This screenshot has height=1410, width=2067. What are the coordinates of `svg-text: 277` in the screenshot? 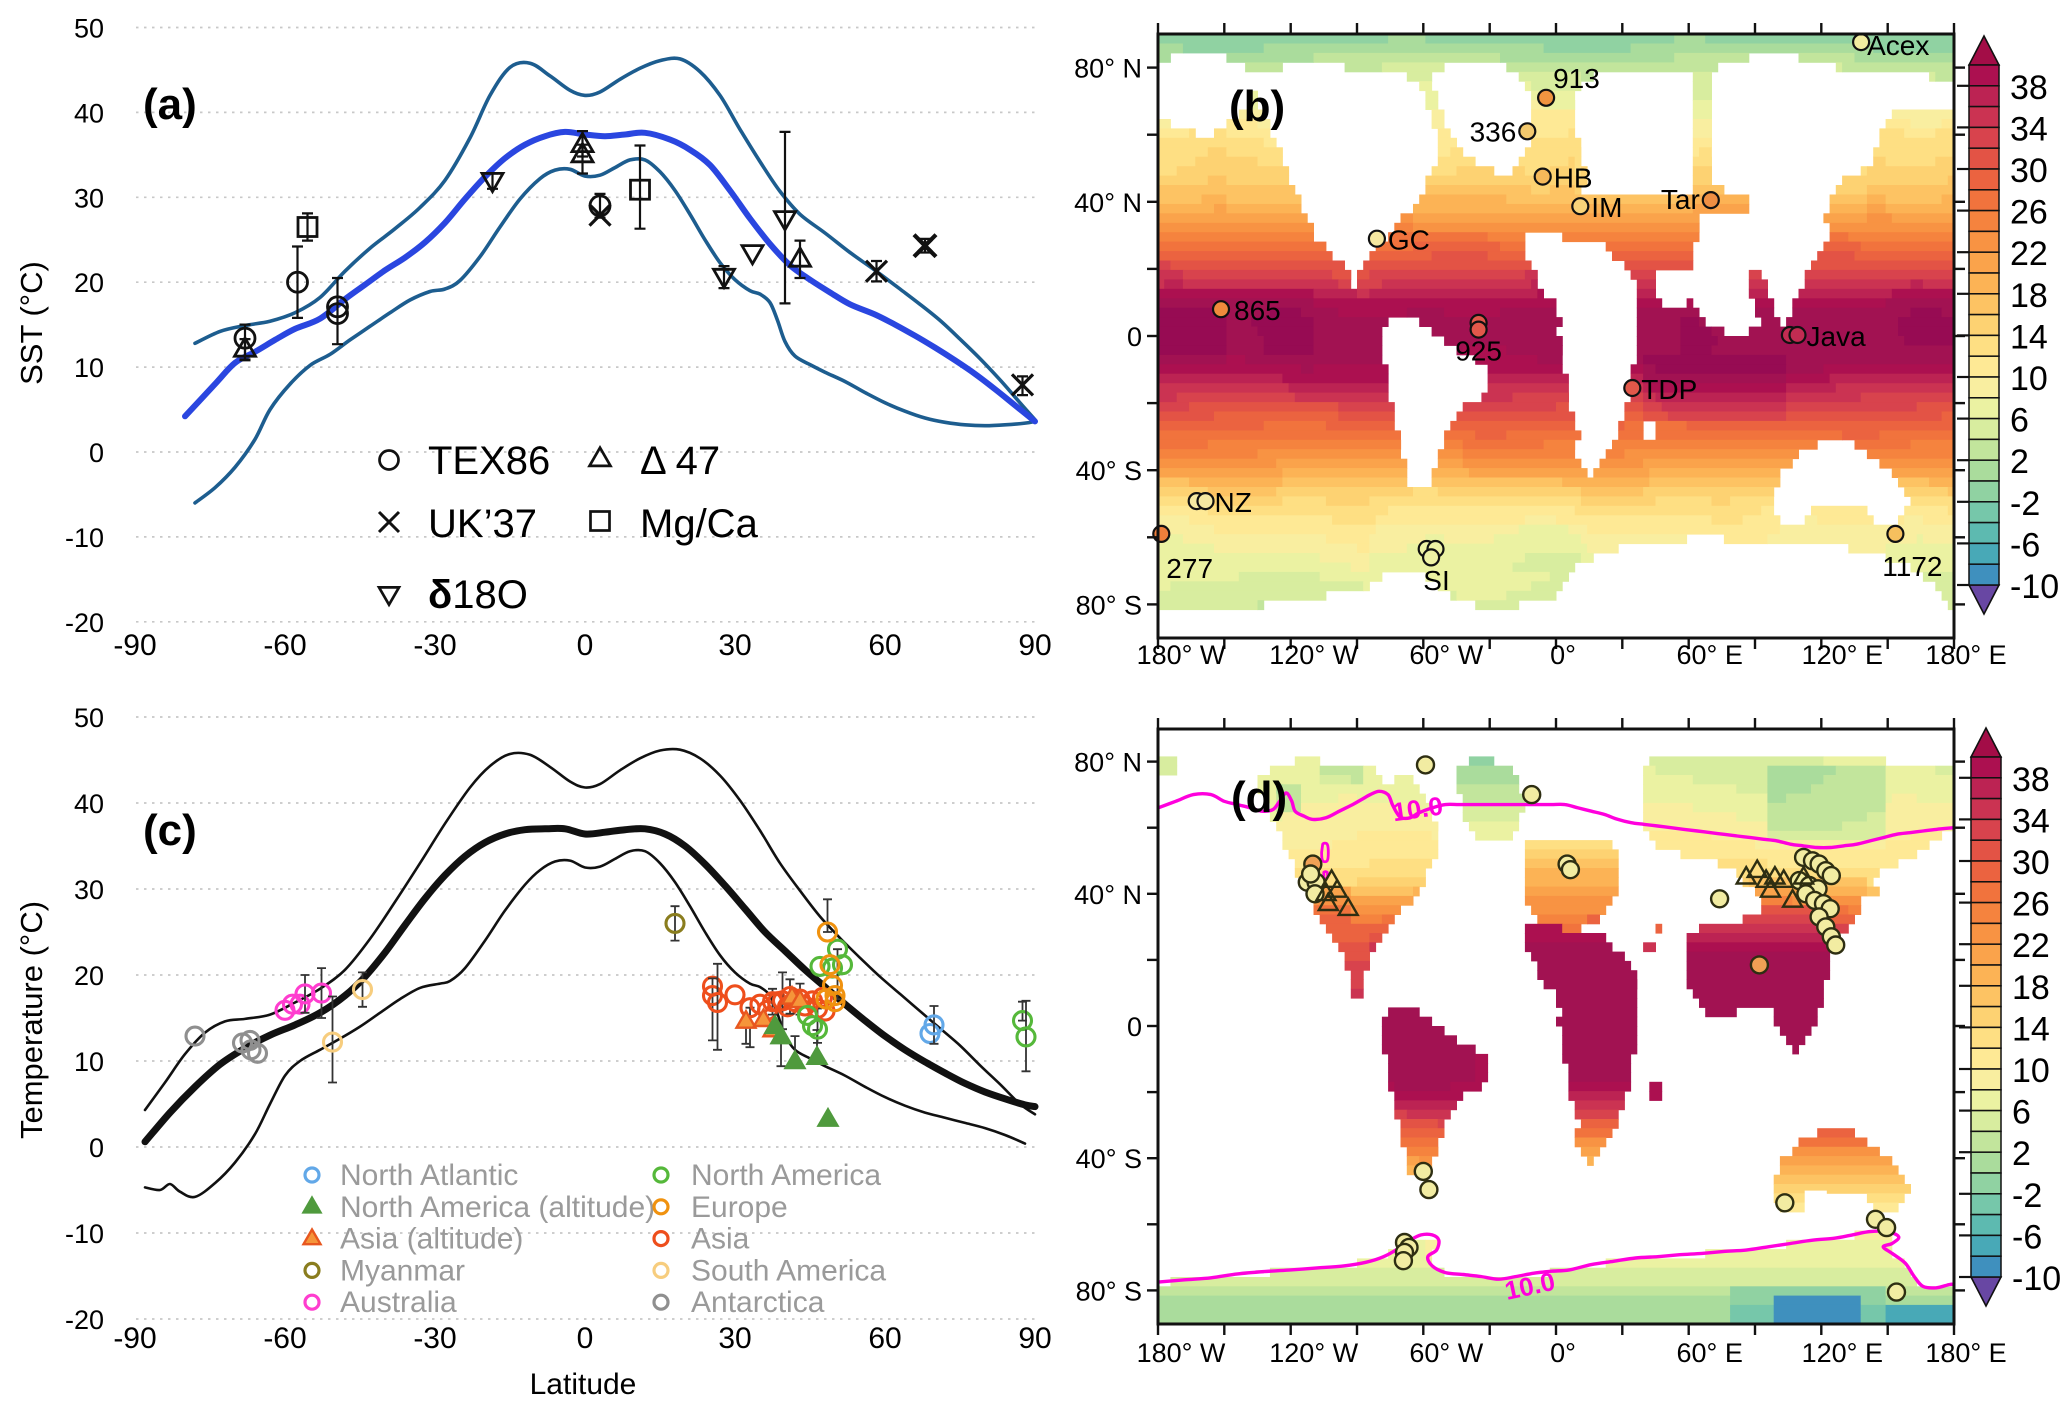 It's located at (1189, 568).